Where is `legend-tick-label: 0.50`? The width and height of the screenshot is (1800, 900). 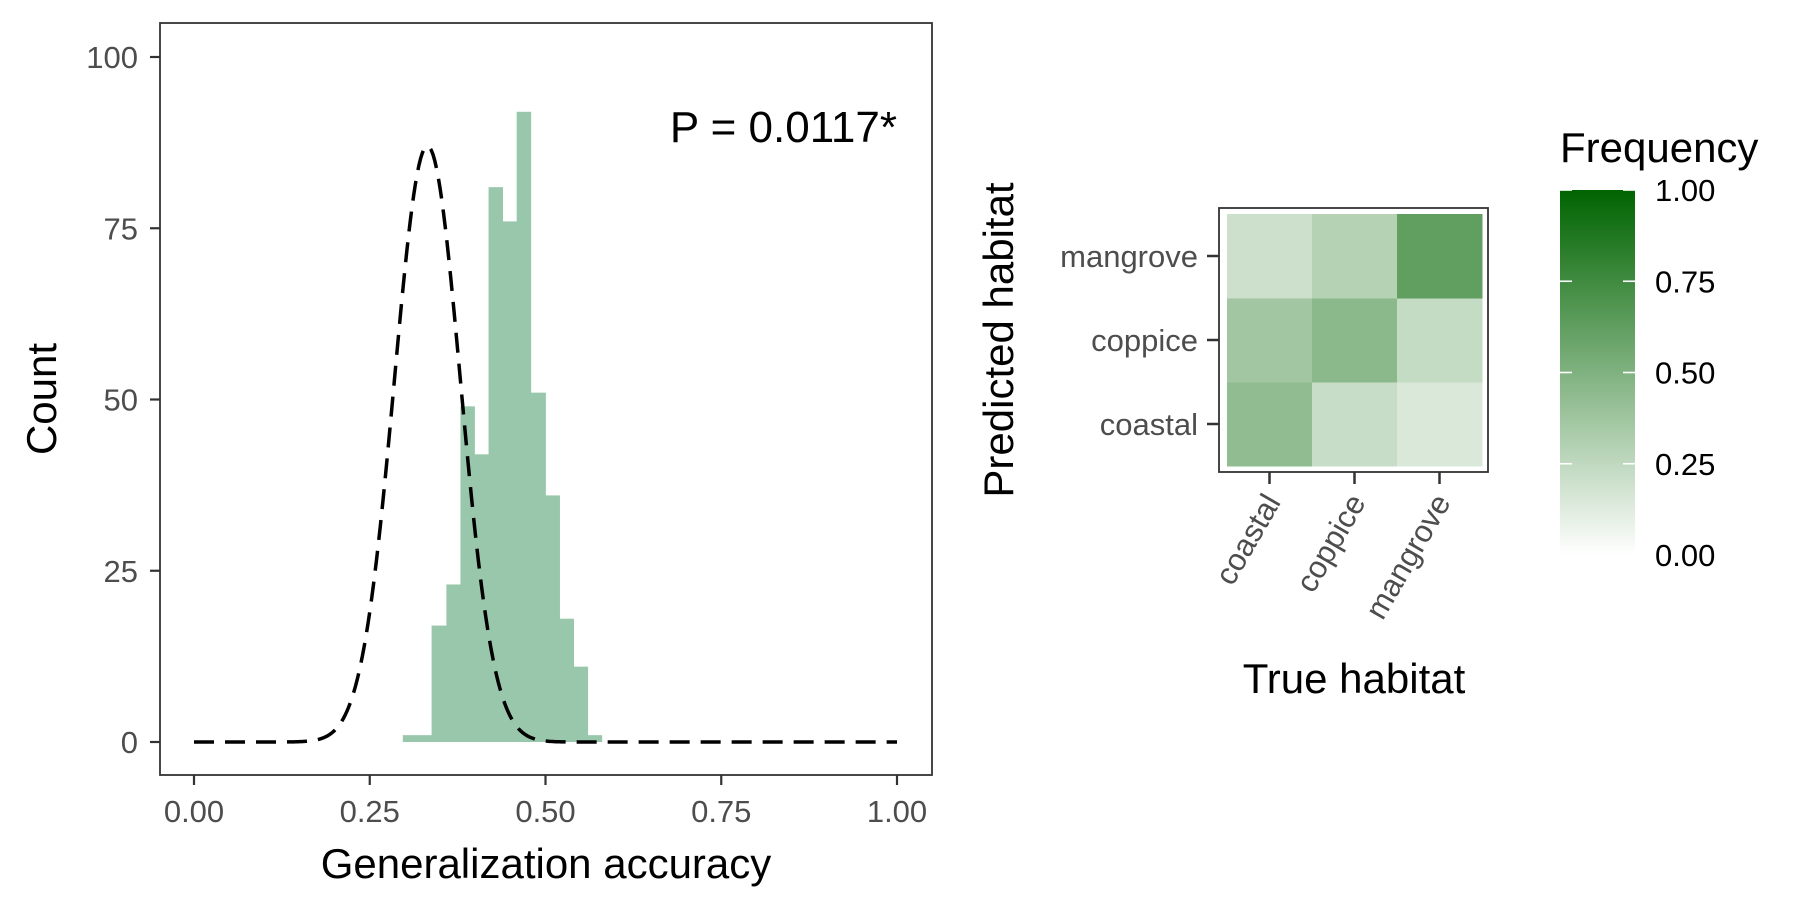
legend-tick-label: 0.50 is located at coordinates (1685, 373).